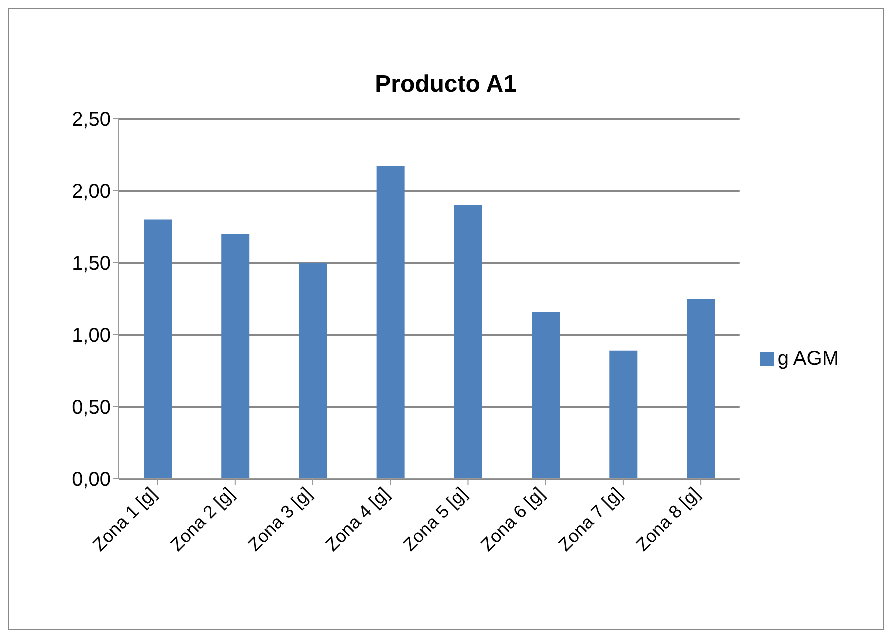  Describe the element at coordinates (91, 480) in the screenshot. I see `y-tick-label: 0,00` at that location.